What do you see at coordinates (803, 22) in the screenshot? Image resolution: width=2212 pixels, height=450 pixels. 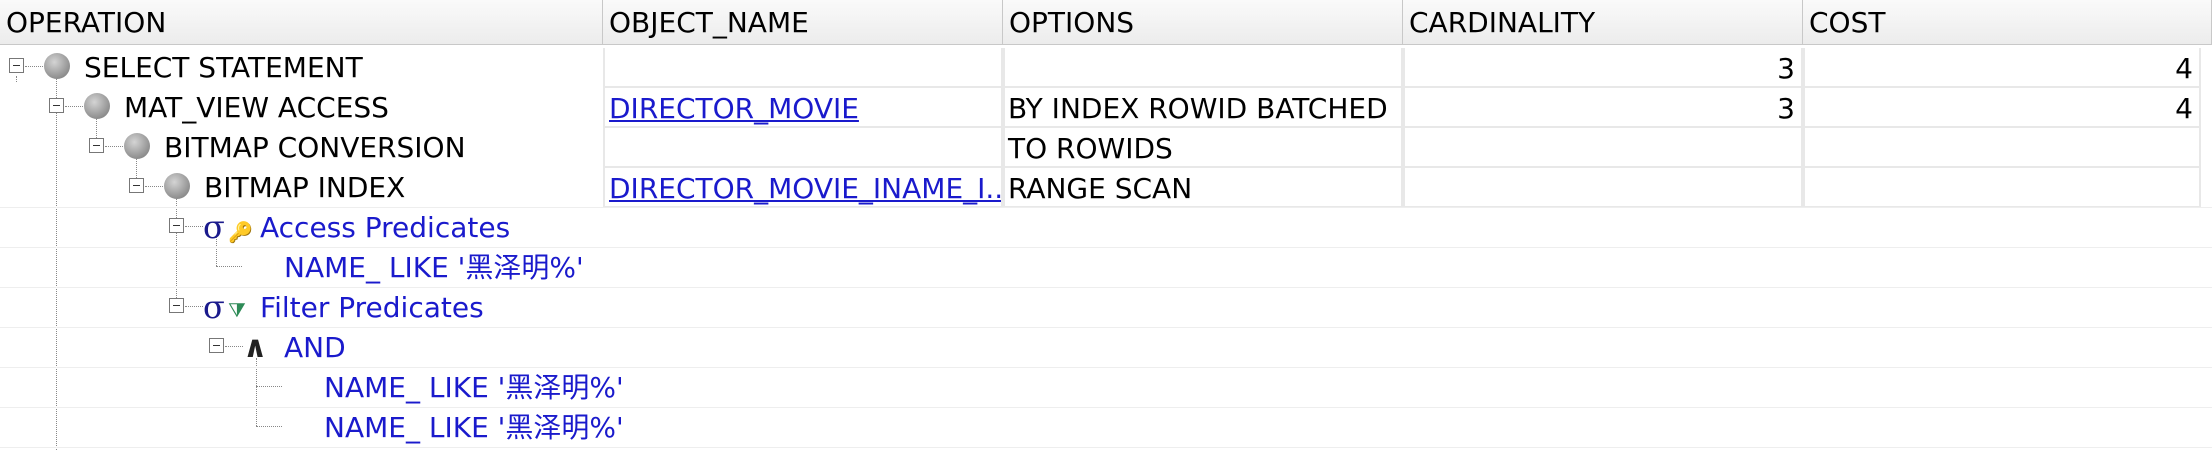 I see `header-object-name: OBJECT_NAME` at bounding box center [803, 22].